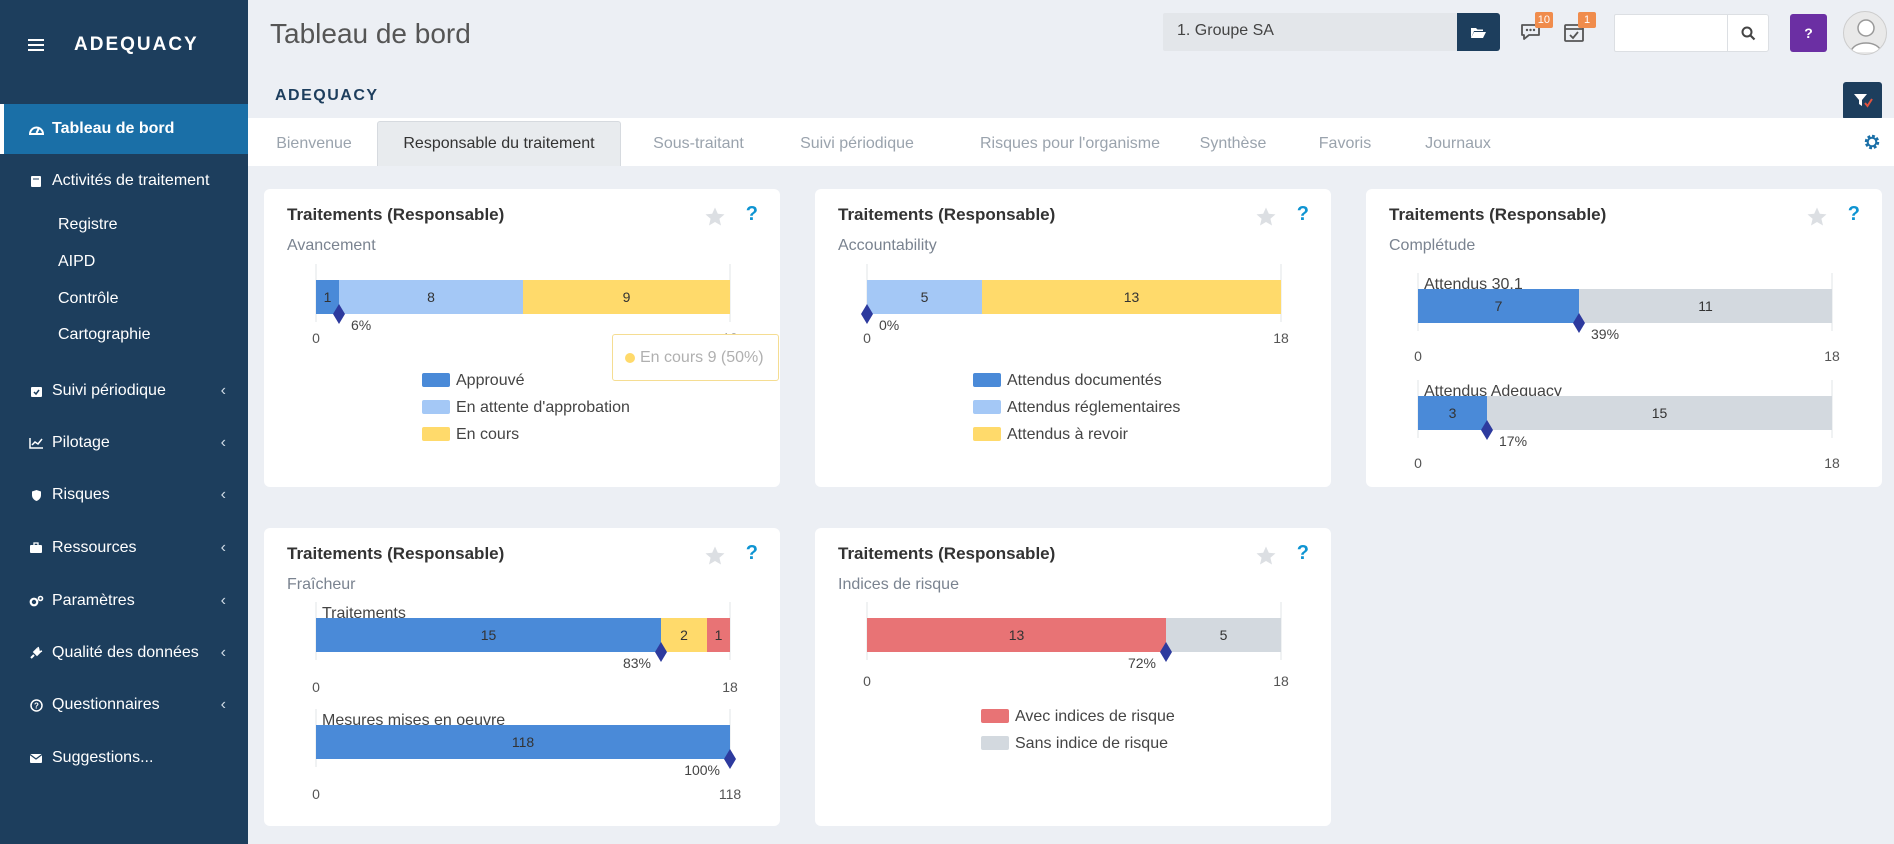 The image size is (1894, 844). I want to click on sidebar-item-tableau-de-bord: Tableau de bord, so click(124, 129).